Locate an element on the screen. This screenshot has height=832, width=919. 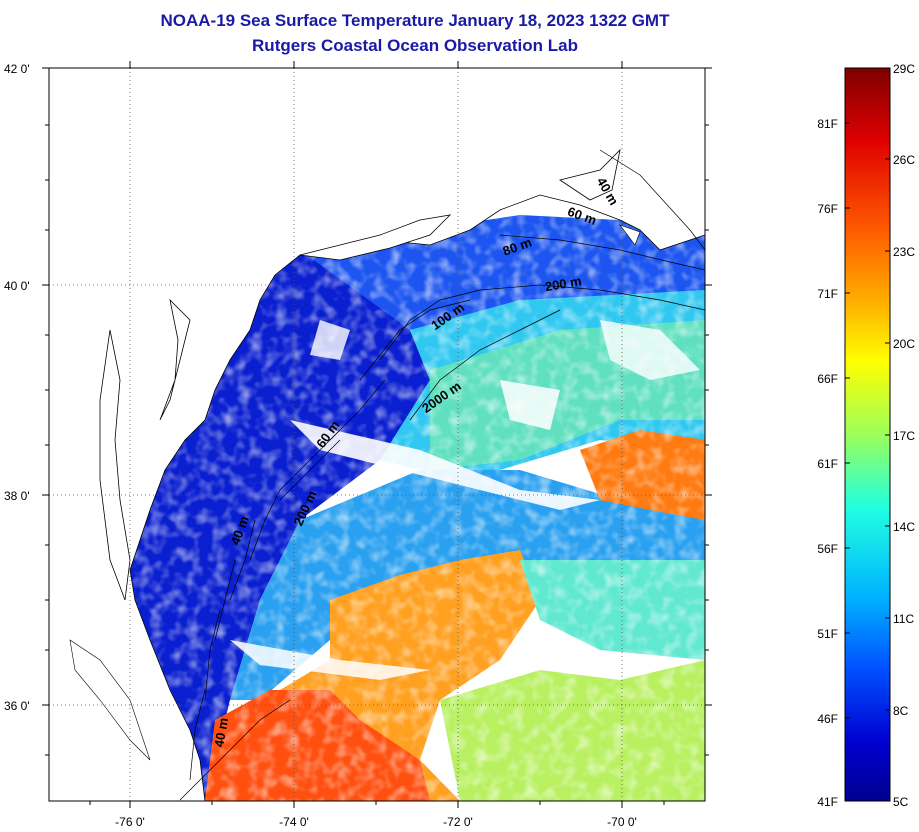
lon-label: -74 0' is located at coordinates (294, 822).